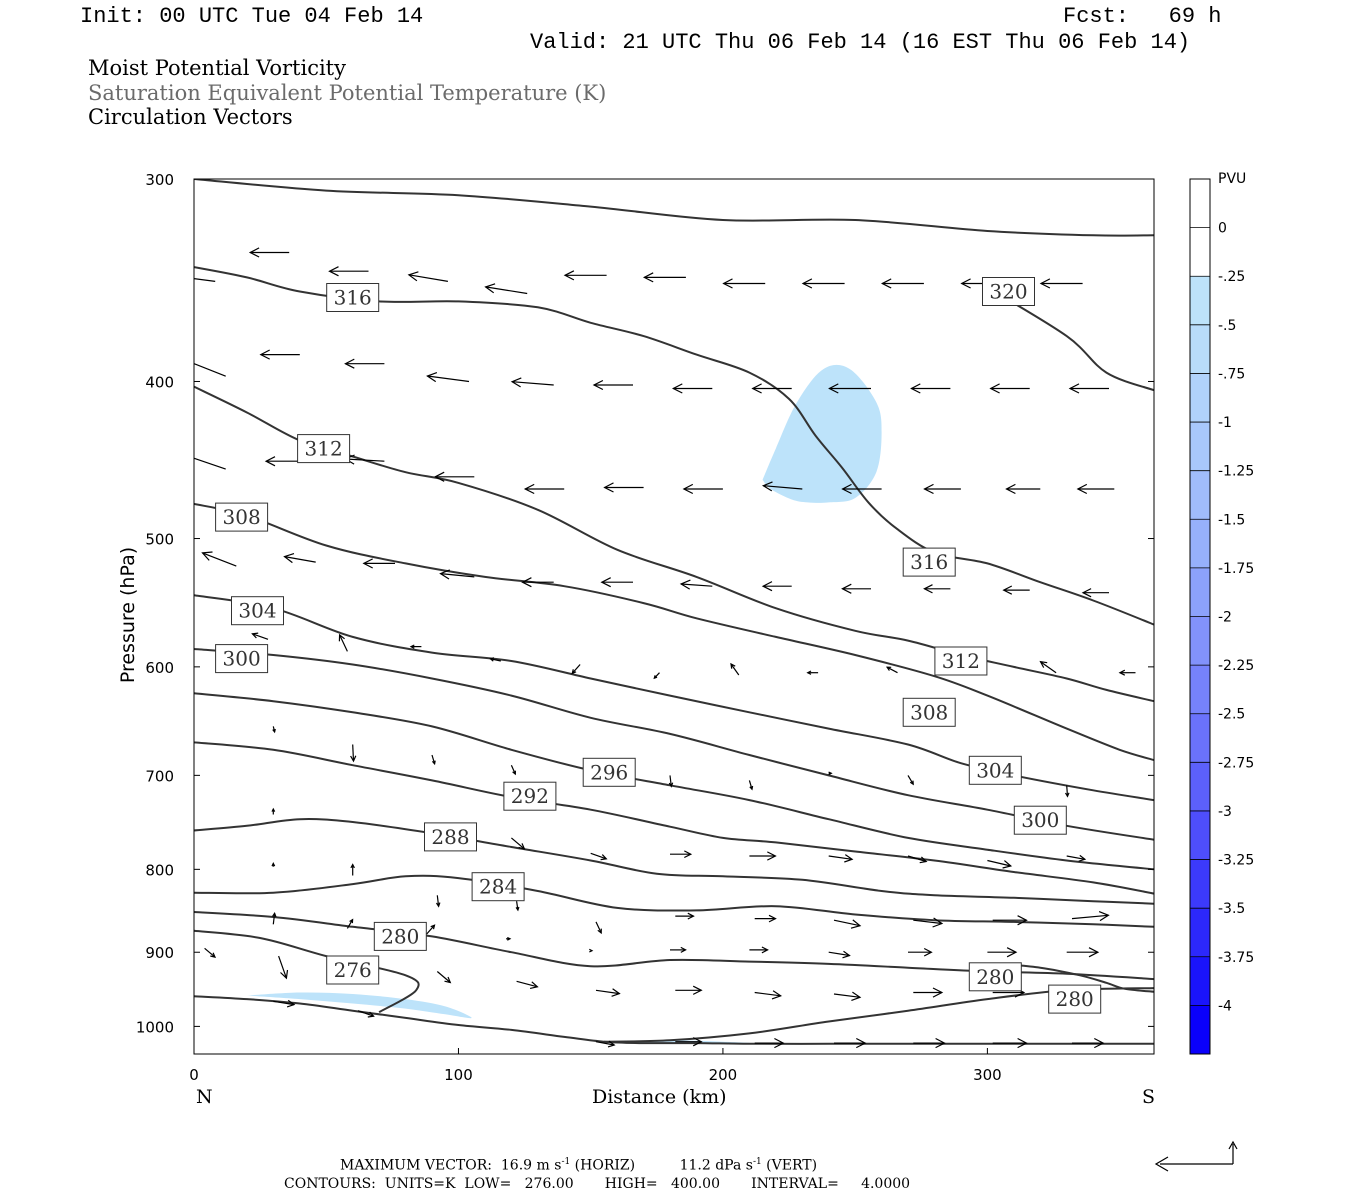 The height and width of the screenshot is (1200, 1350). Describe the element at coordinates (252, 16) in the screenshot. I see `init-time: Init: 00 UTC Tue 04 Feb 14` at that location.